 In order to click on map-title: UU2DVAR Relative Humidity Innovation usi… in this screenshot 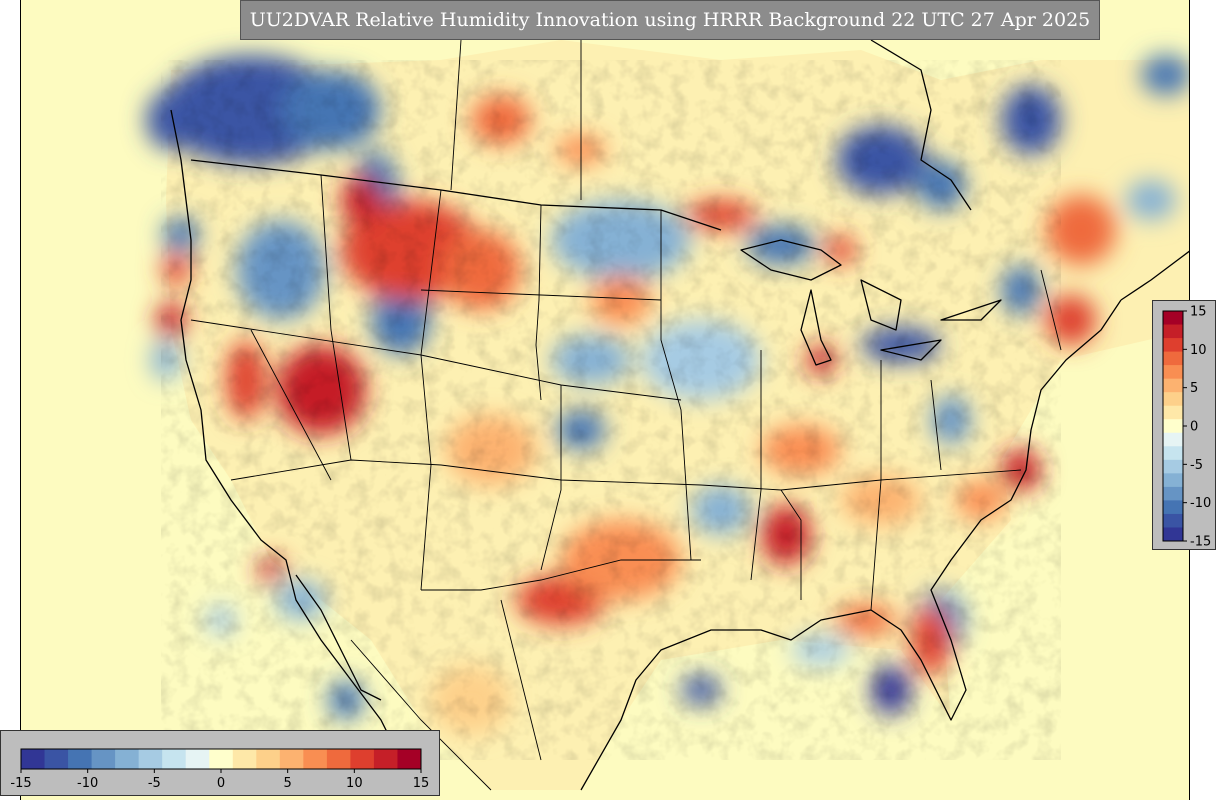, I will do `click(670, 20)`.